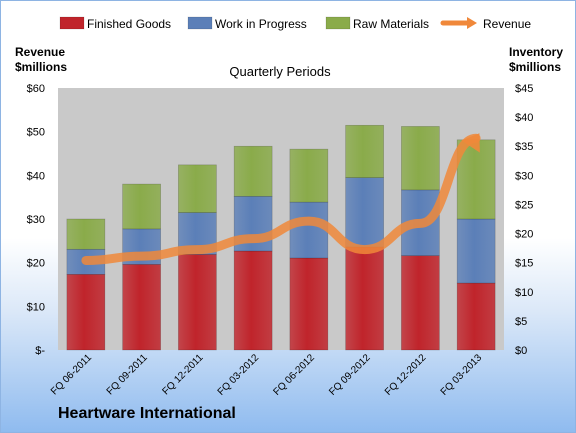 The height and width of the screenshot is (433, 576). Describe the element at coordinates (36, 307) in the screenshot. I see `left-tick-label: $10` at that location.